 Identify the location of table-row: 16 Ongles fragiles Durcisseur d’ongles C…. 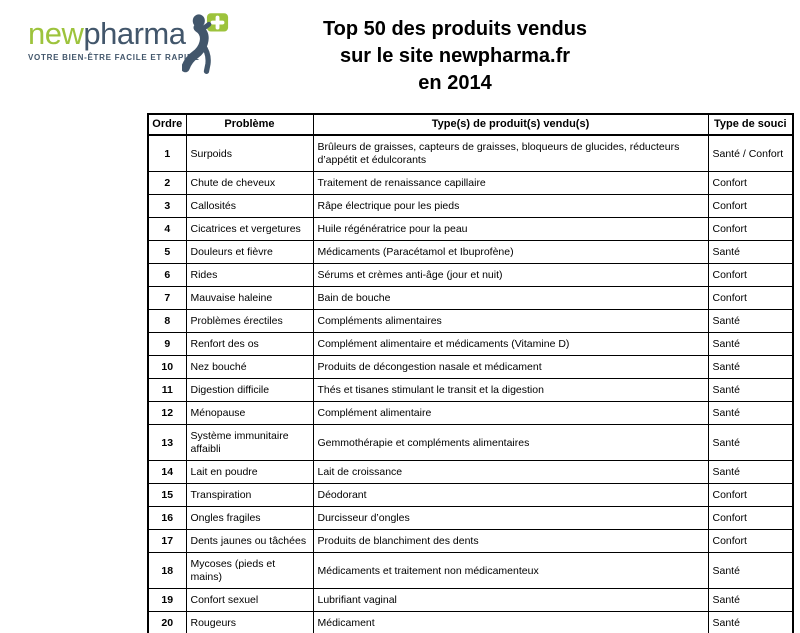
(470, 518).